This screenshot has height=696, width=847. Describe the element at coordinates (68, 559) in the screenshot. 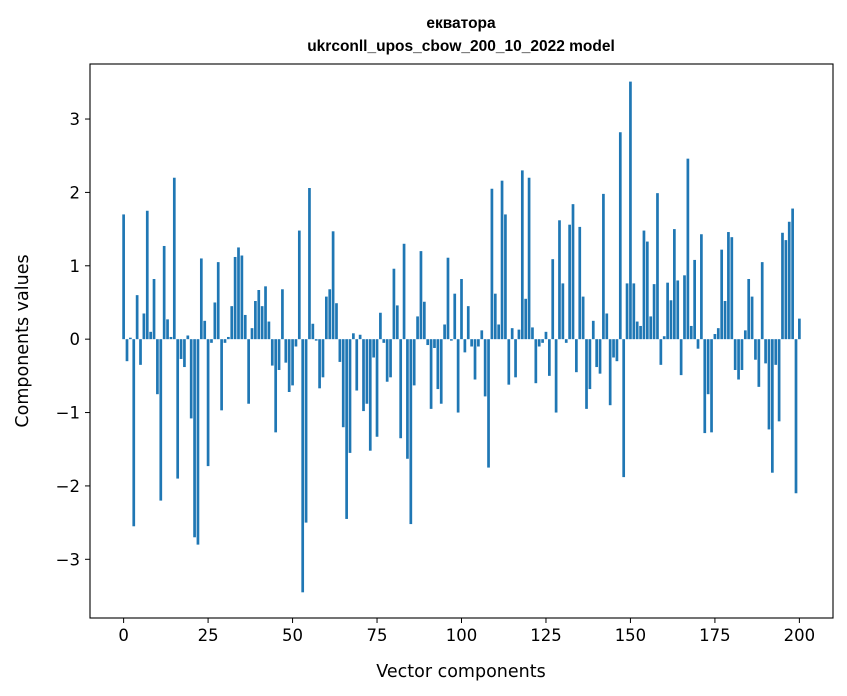

I see `y-tick-label: −3` at that location.